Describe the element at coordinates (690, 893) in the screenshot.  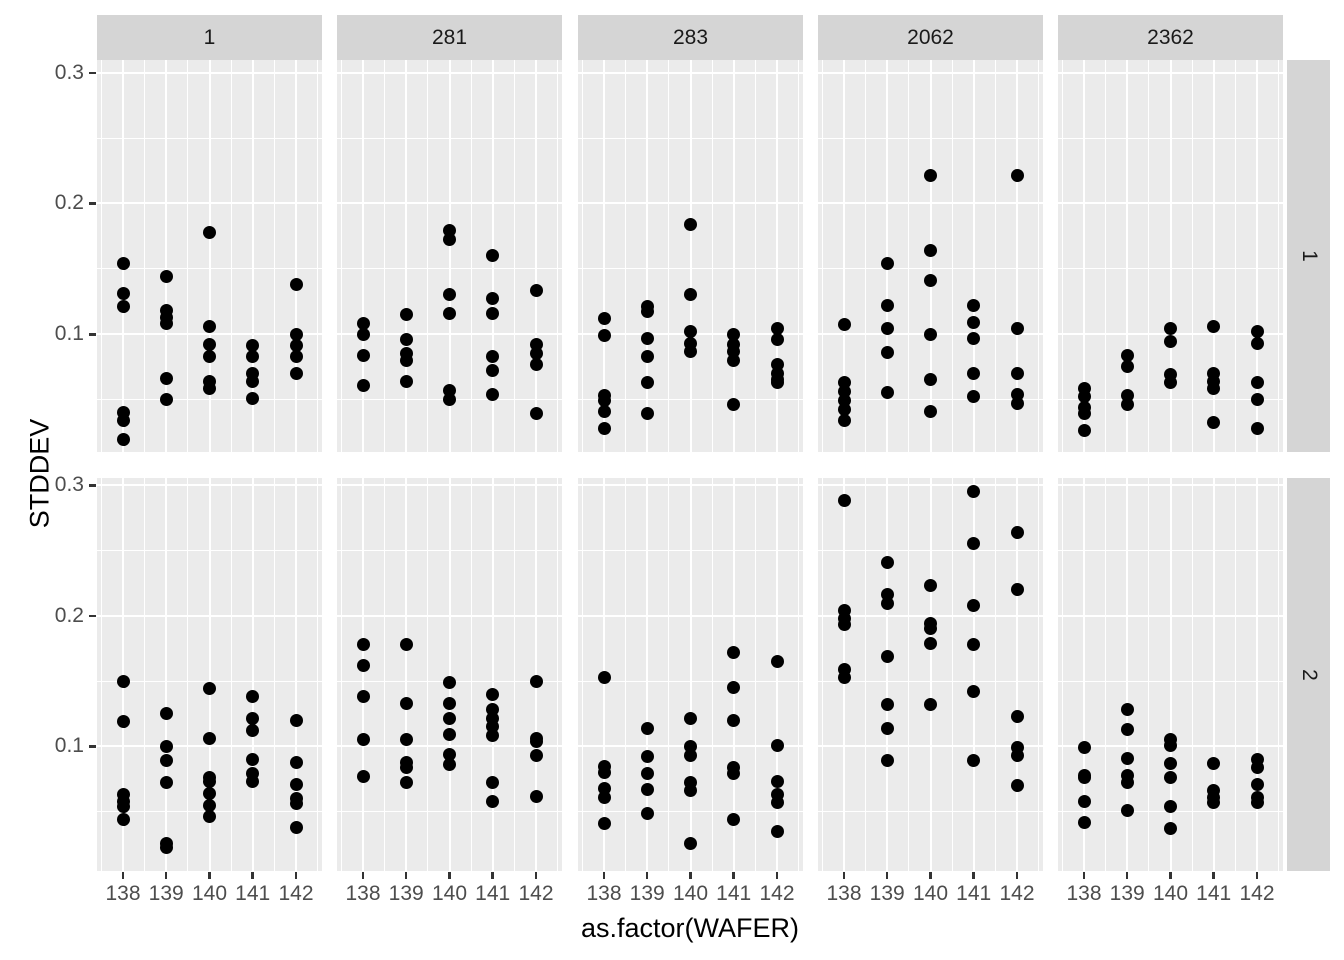
I see `x-tick-label: 140` at that location.